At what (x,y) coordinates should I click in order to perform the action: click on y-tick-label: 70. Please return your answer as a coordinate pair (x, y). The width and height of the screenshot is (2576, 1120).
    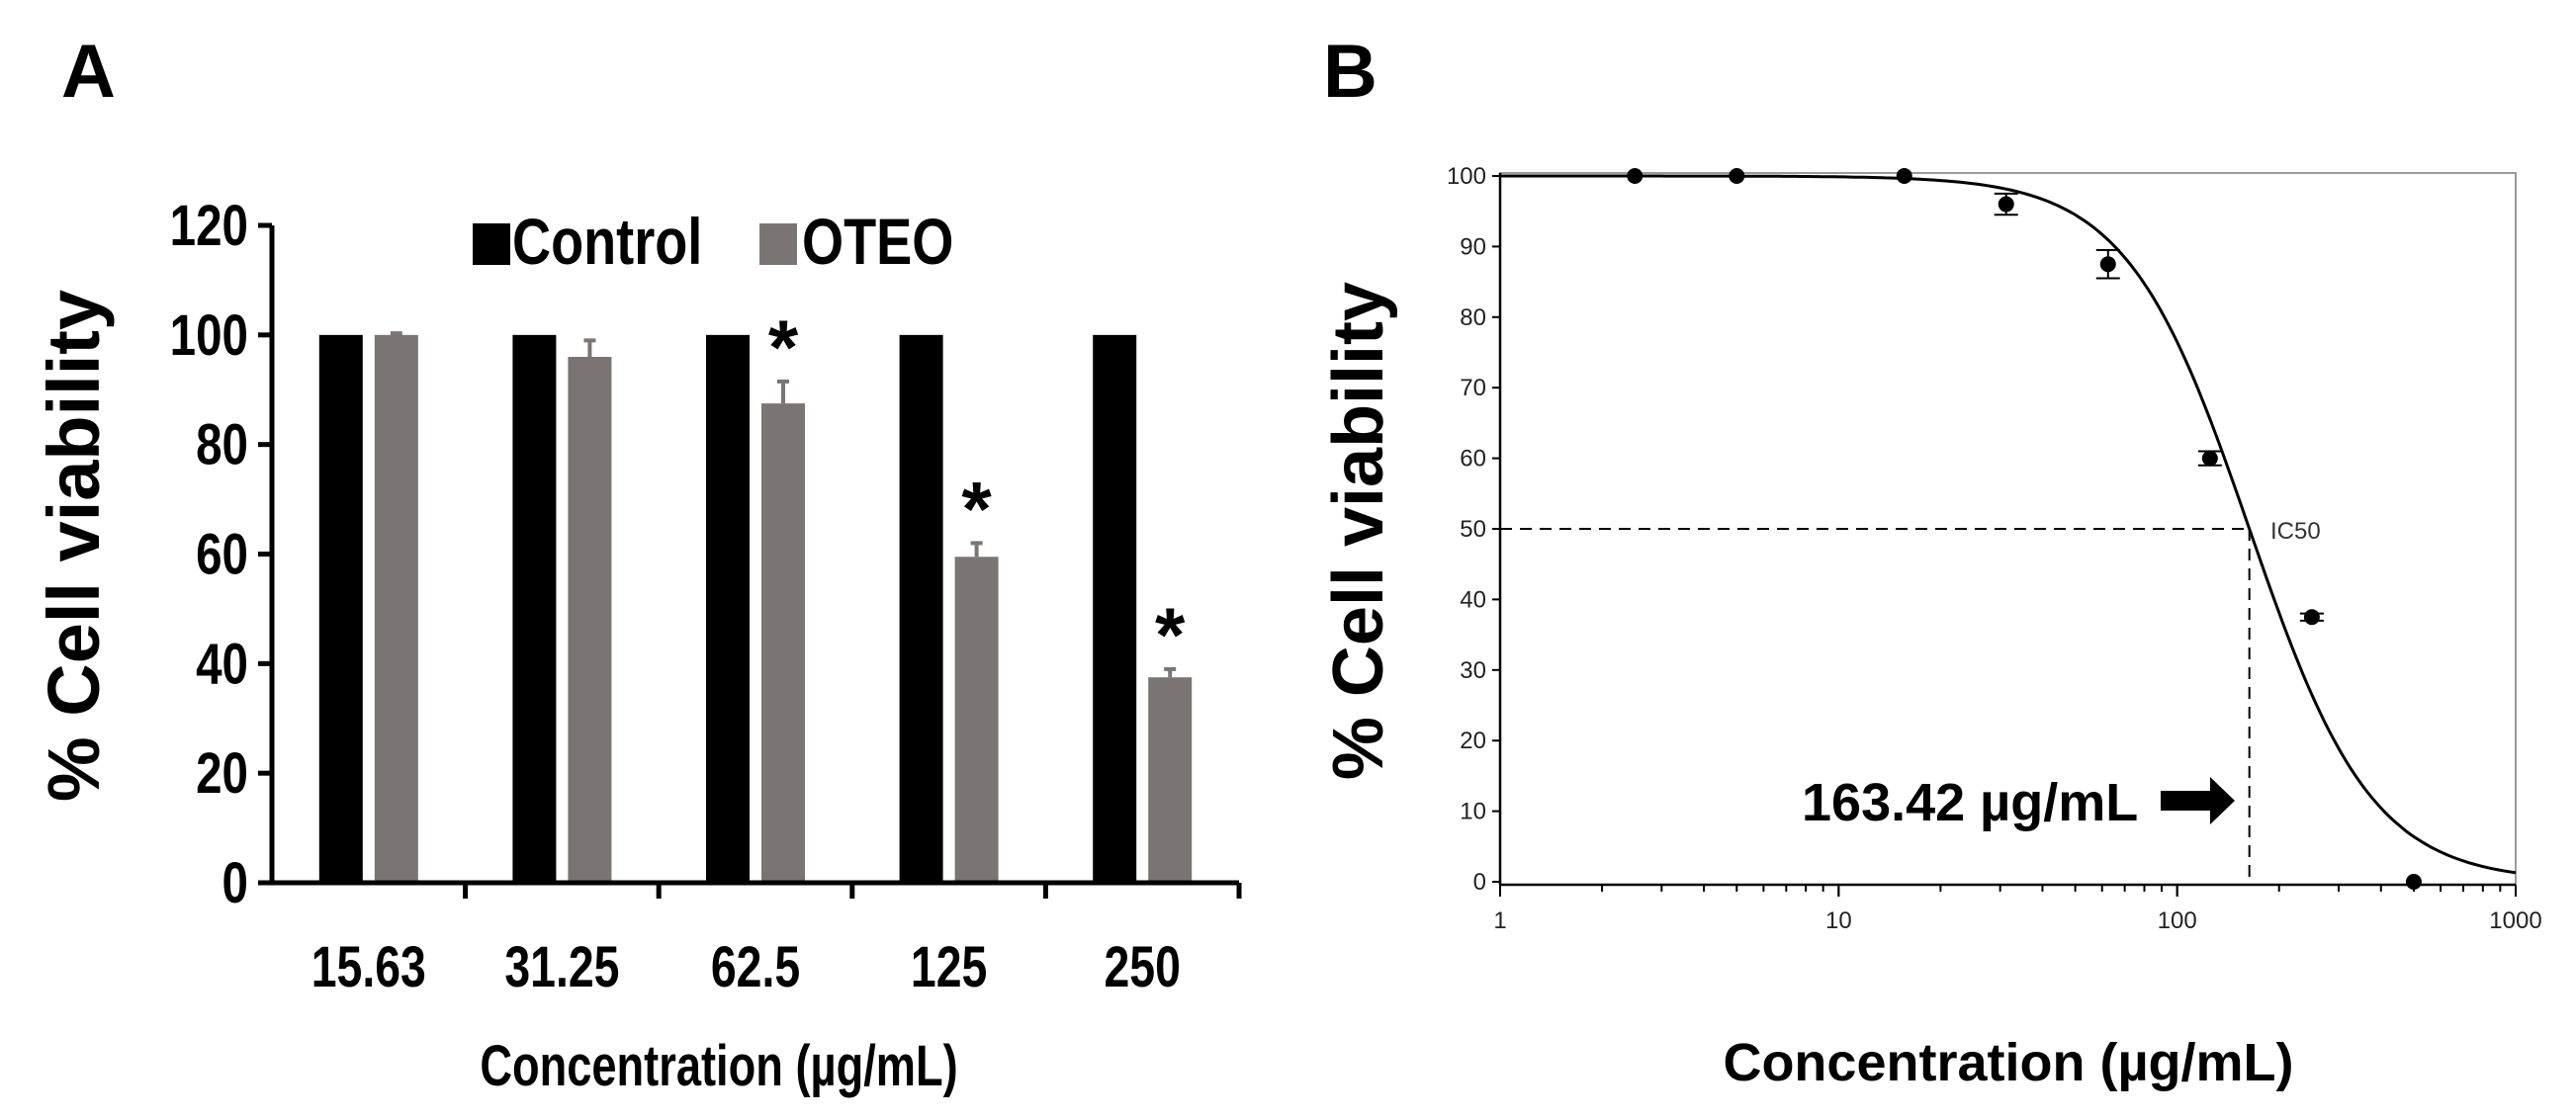
    Looking at the image, I should click on (1473, 388).